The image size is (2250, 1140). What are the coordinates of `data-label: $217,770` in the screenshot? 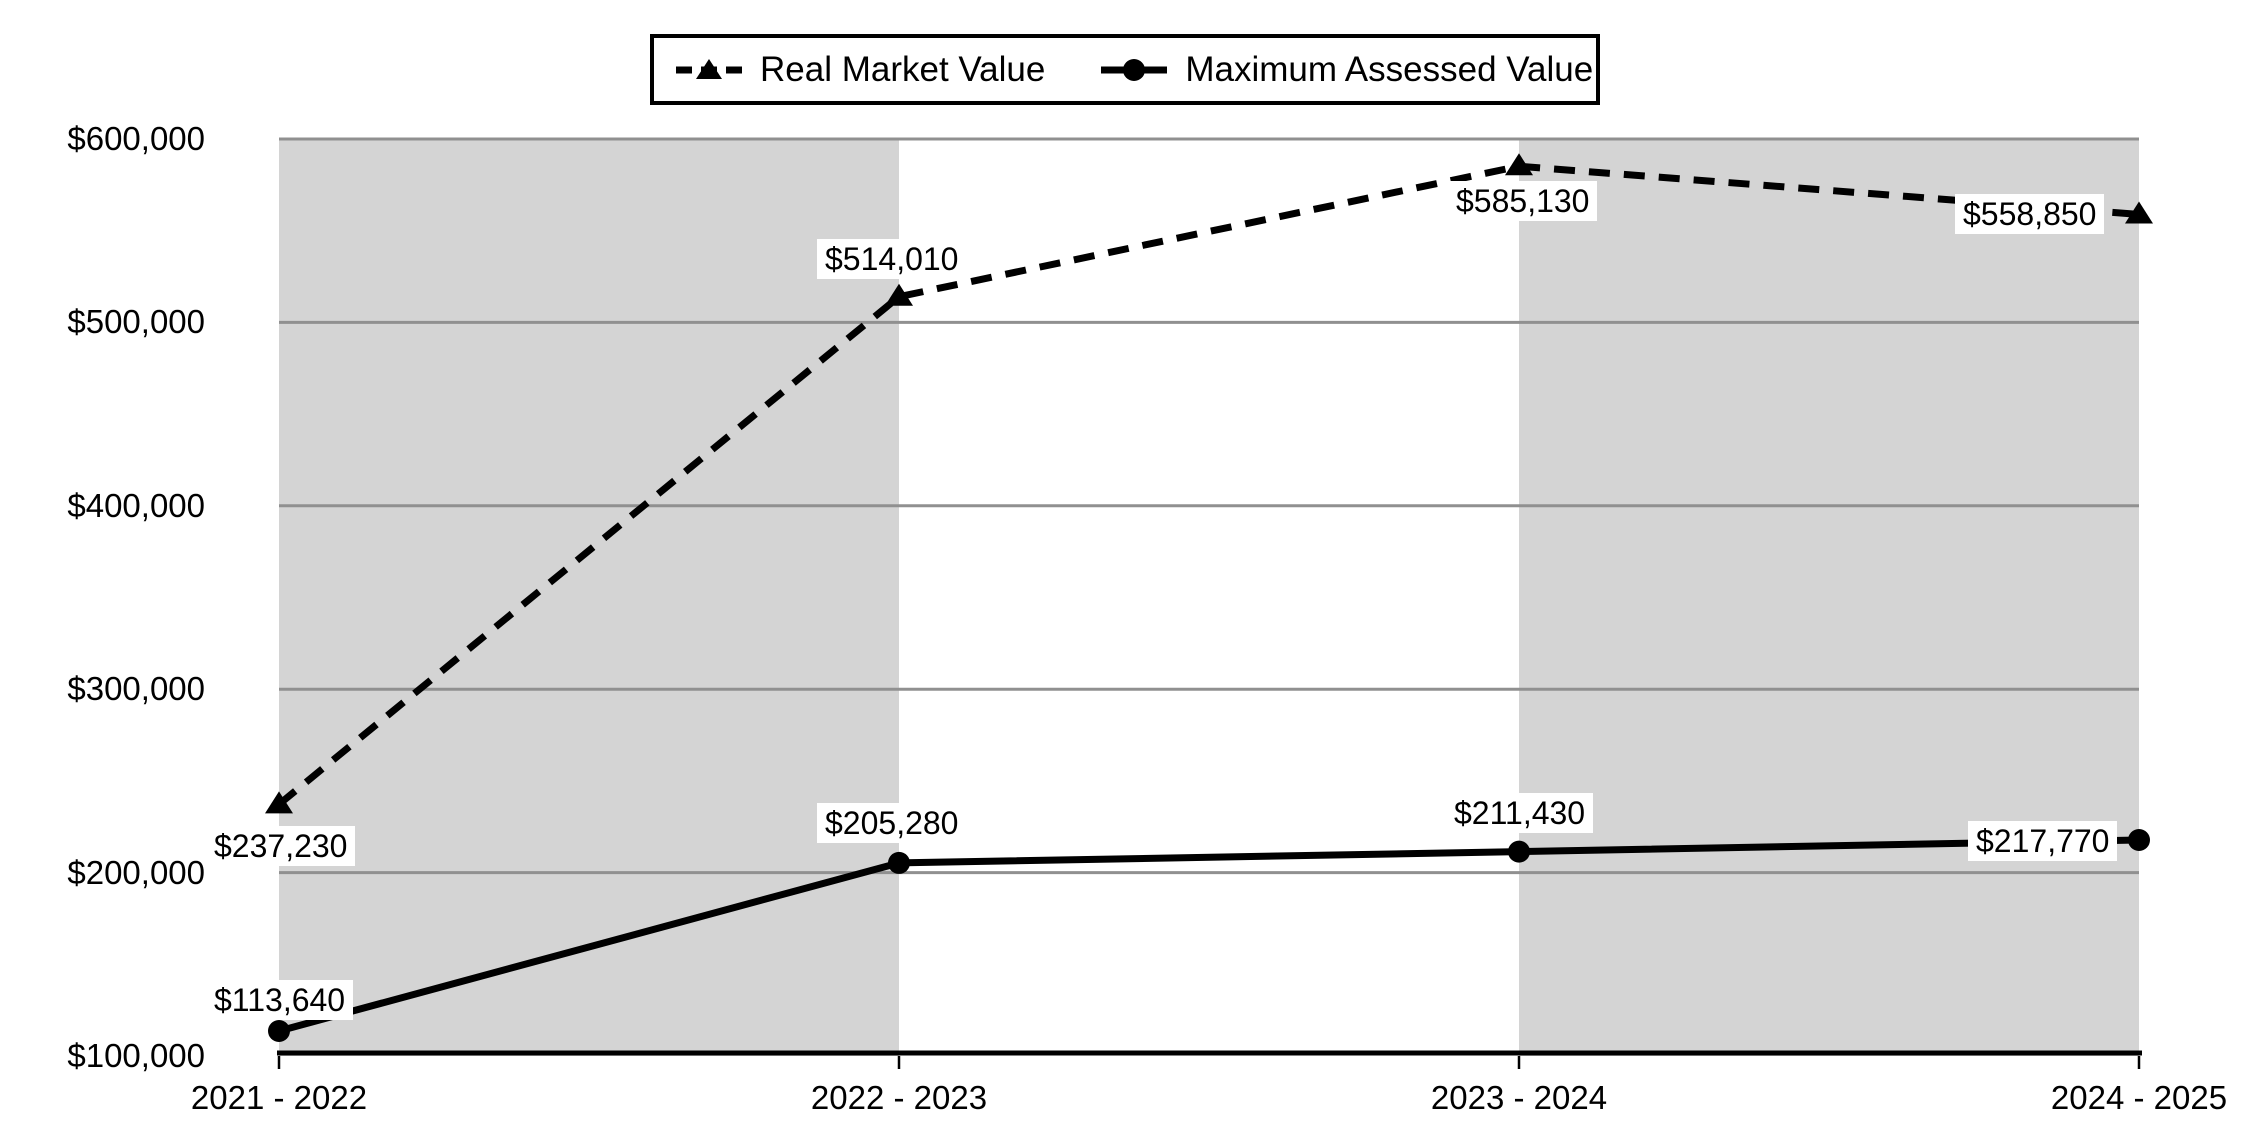 It's located at (2043, 841).